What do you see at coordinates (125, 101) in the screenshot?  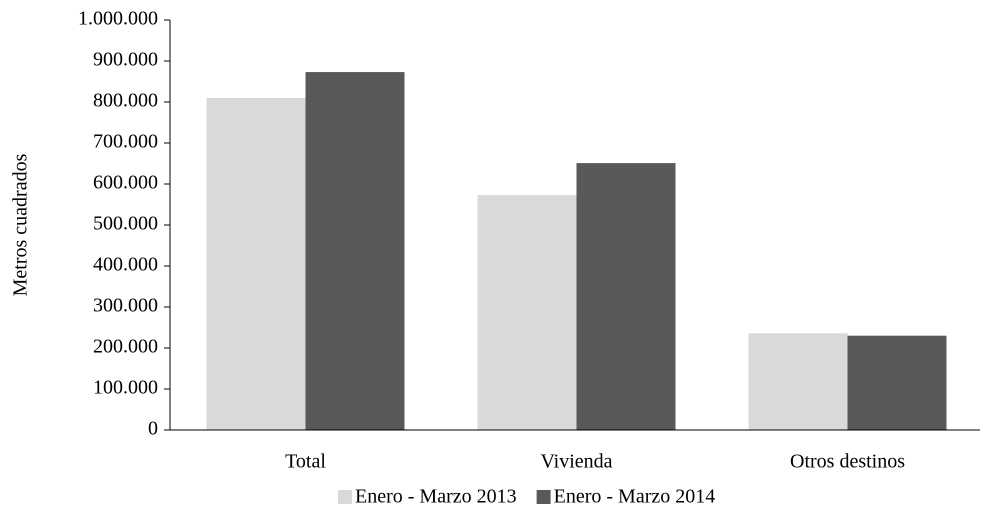 I see `y-tick-label: 800.000` at bounding box center [125, 101].